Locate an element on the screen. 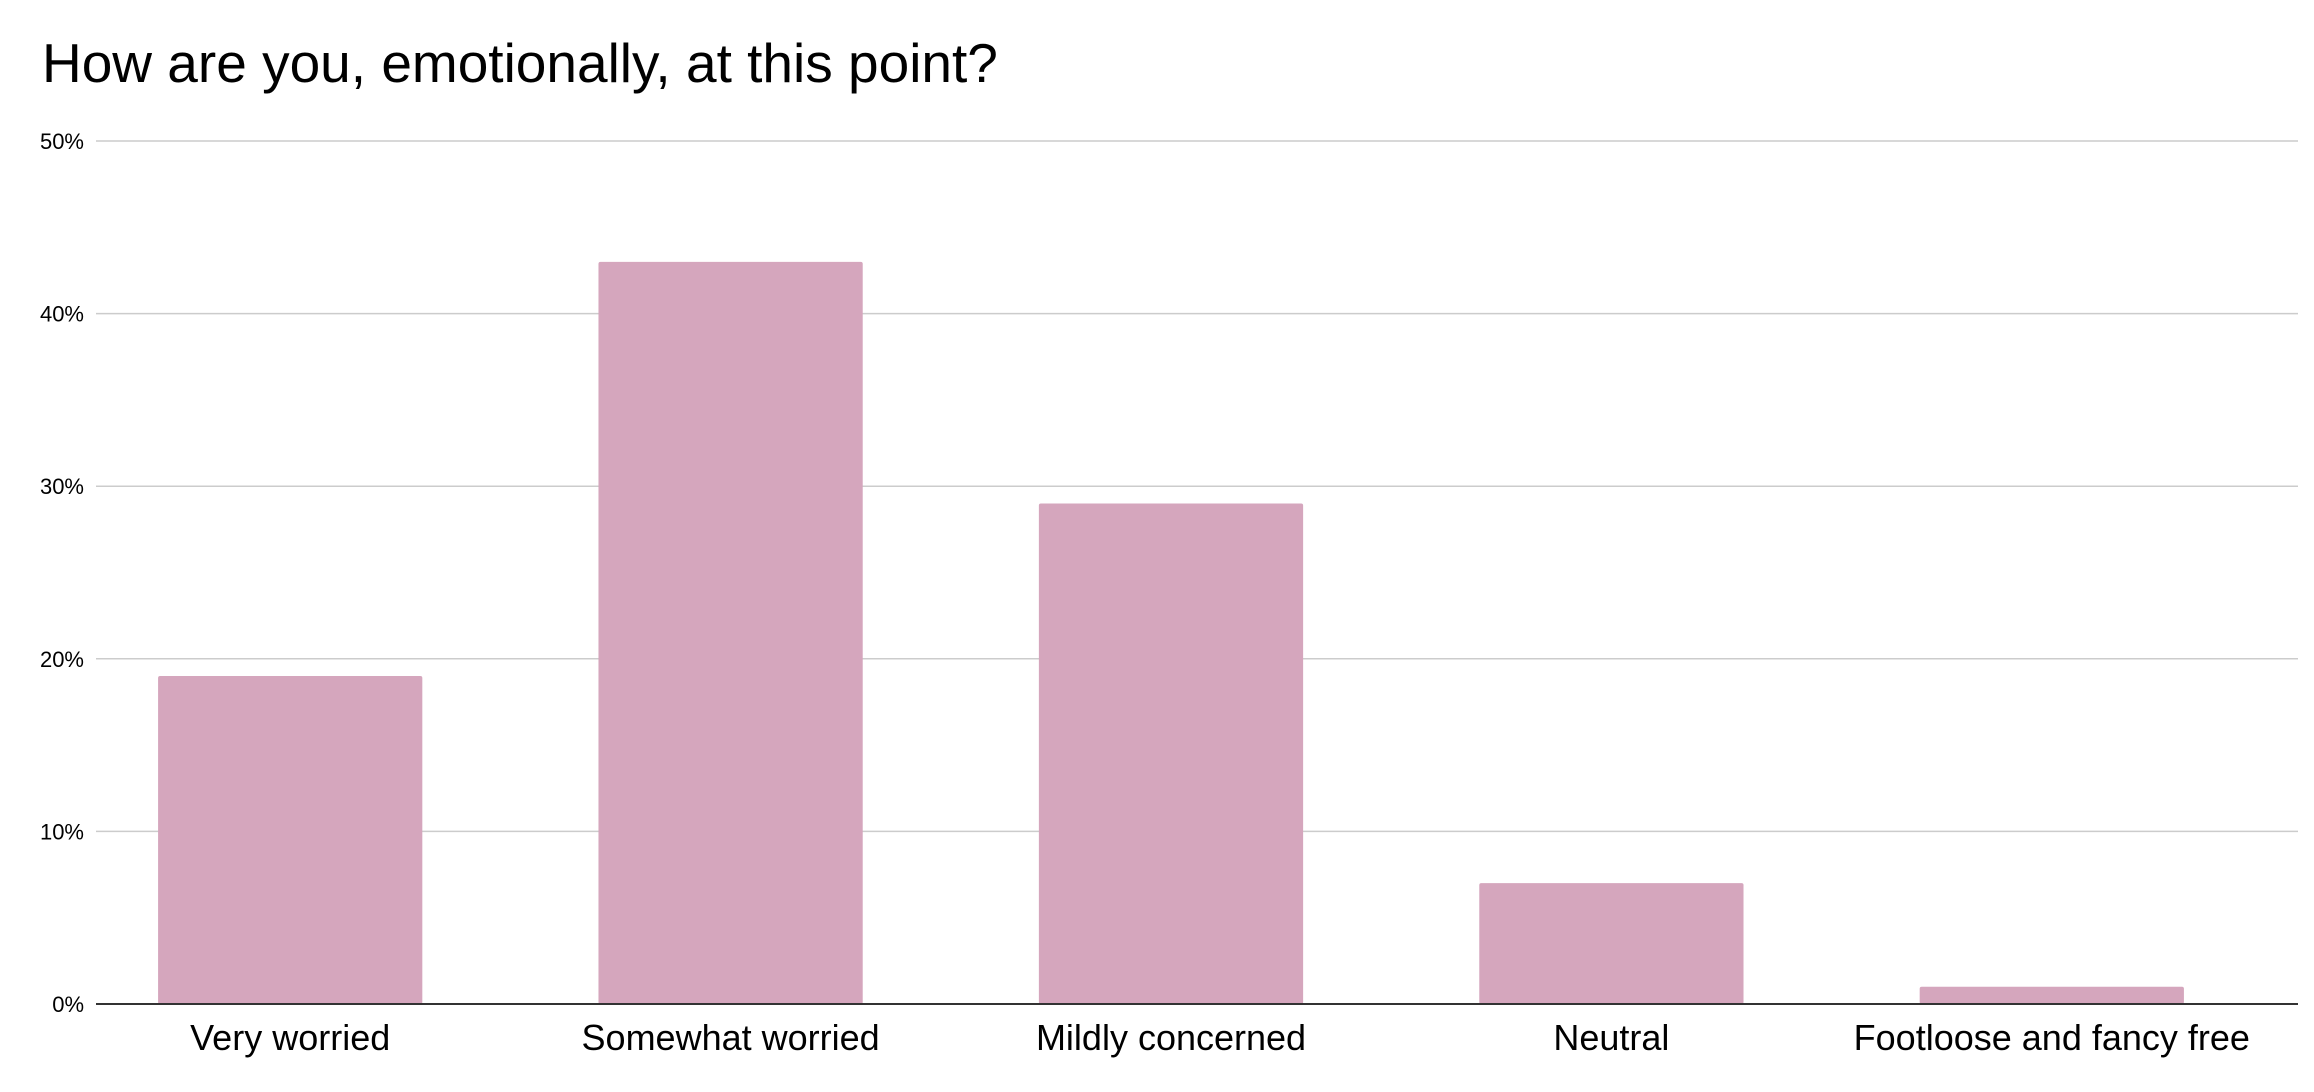 Image resolution: width=2314 pixels, height=1092 pixels. x-tick-label: Mildly concerned is located at coordinates (1171, 1037).